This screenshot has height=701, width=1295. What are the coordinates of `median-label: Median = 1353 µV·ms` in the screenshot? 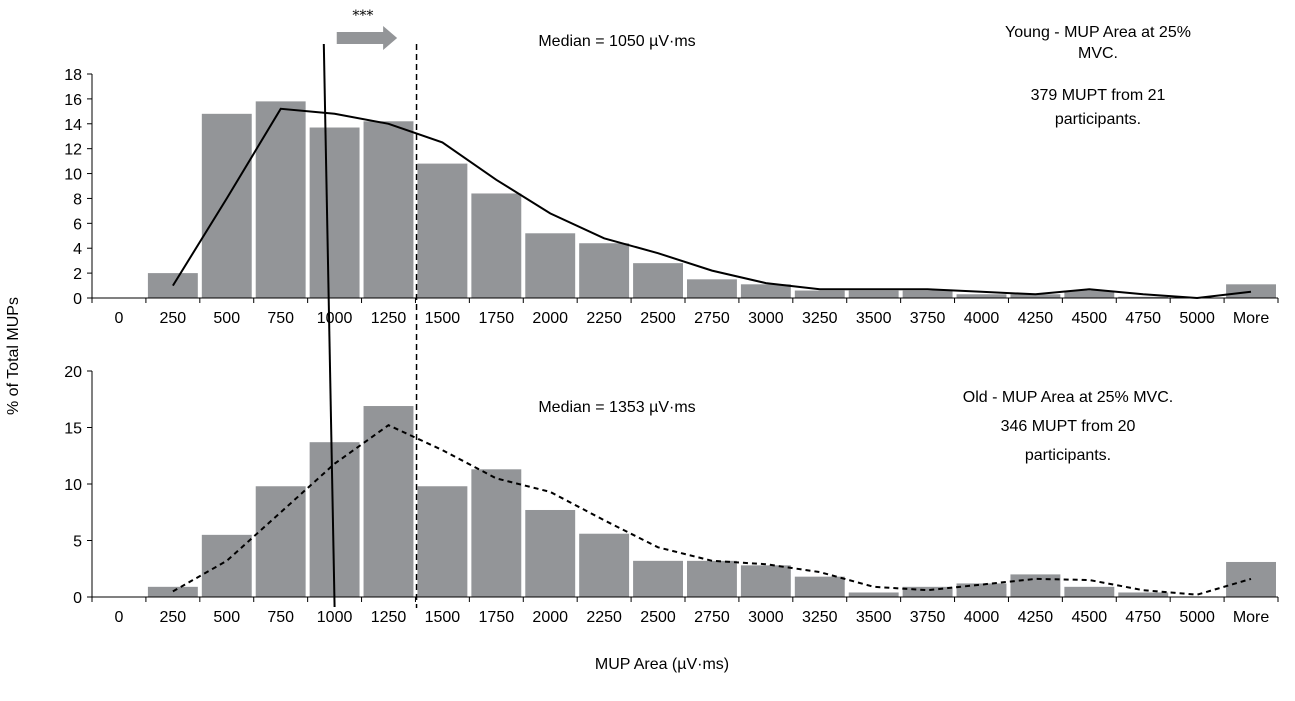 It's located at (616, 407).